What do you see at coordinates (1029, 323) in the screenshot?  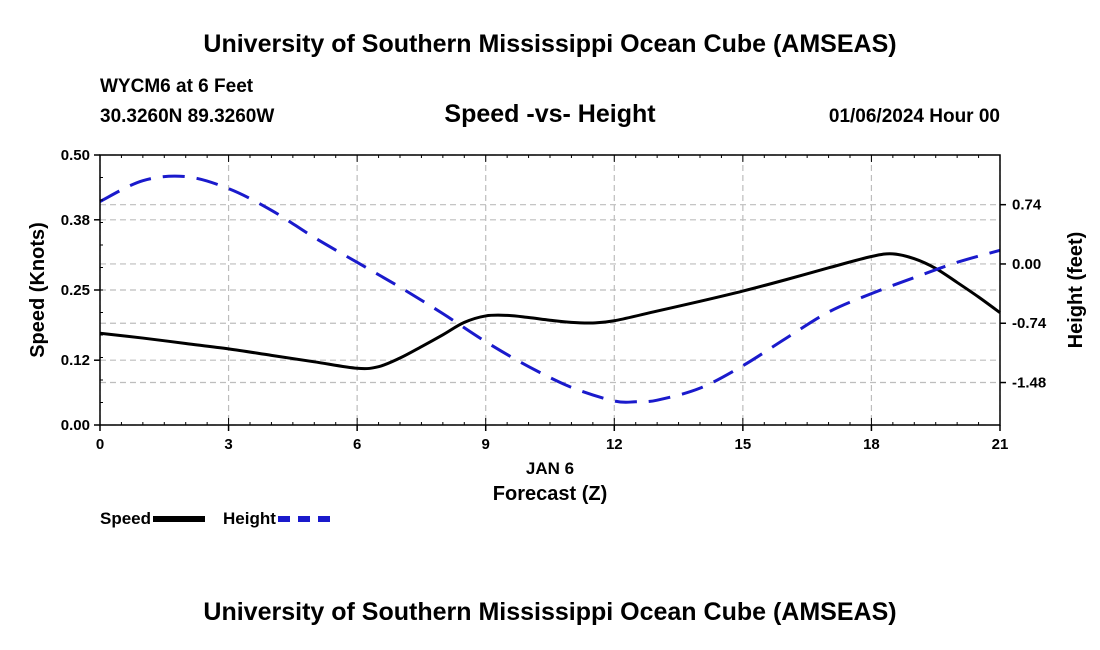 I see `y-right-tick-label: -0.74` at bounding box center [1029, 323].